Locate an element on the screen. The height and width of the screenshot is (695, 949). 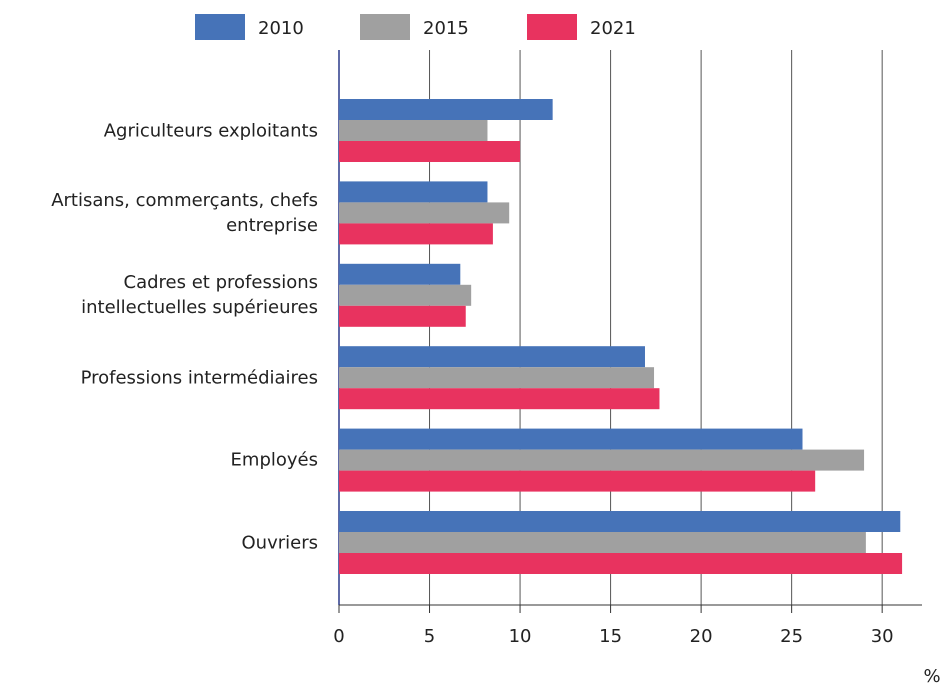
x-tick-label: 5 is located at coordinates (429, 636).